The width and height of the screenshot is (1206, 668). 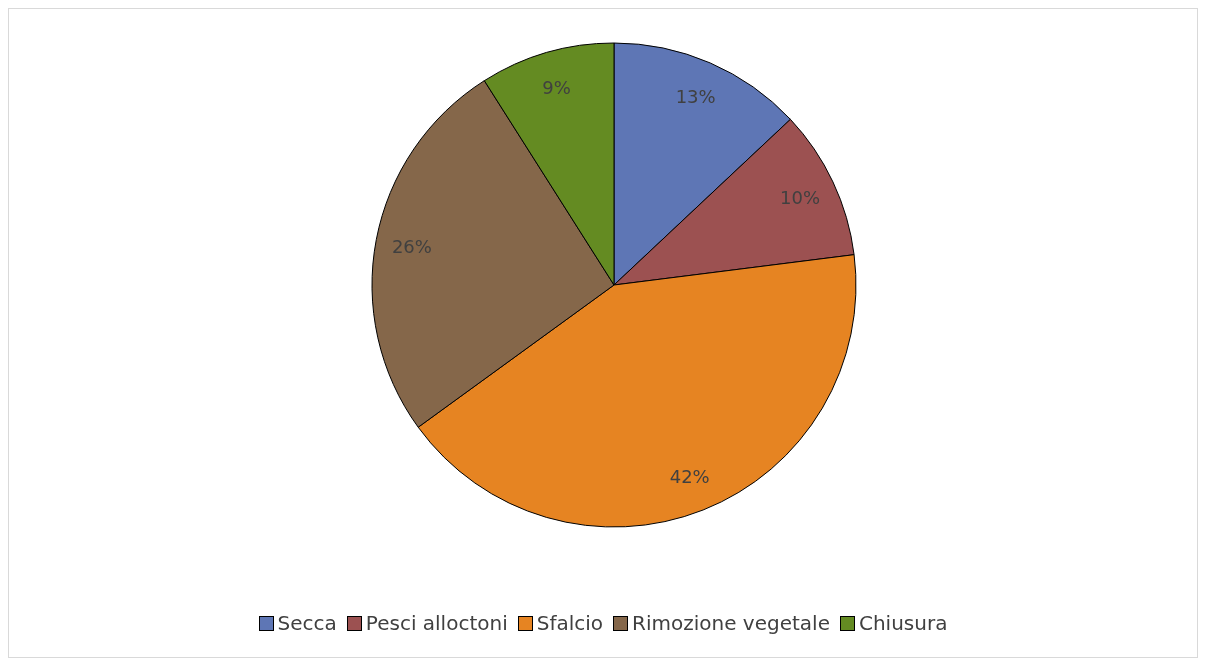 I want to click on data-label: 10%, so click(x=800, y=197).